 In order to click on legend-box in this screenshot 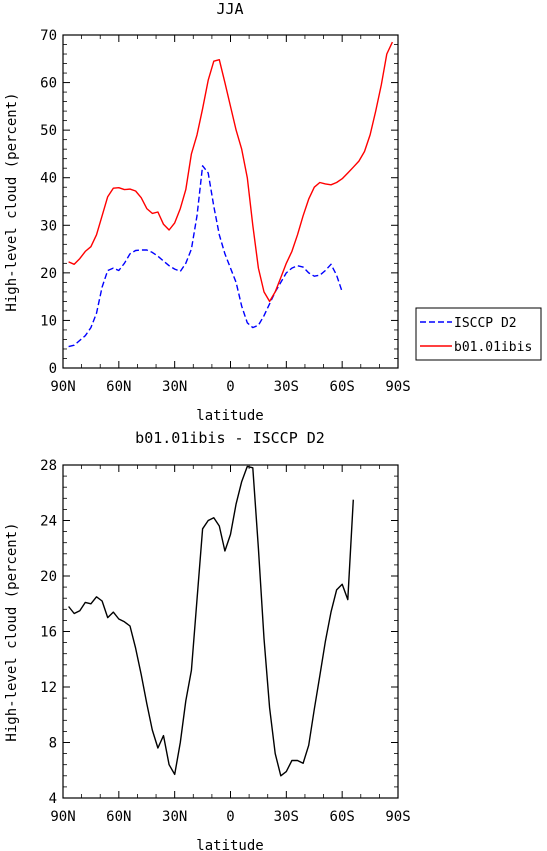, I will do `click(478, 334)`.